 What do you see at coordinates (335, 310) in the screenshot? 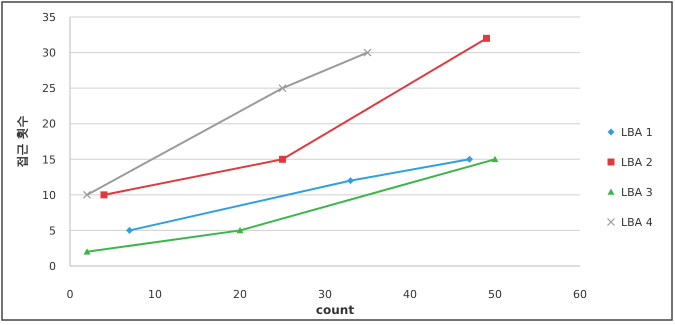
I see `x-axis-title: count` at bounding box center [335, 310].